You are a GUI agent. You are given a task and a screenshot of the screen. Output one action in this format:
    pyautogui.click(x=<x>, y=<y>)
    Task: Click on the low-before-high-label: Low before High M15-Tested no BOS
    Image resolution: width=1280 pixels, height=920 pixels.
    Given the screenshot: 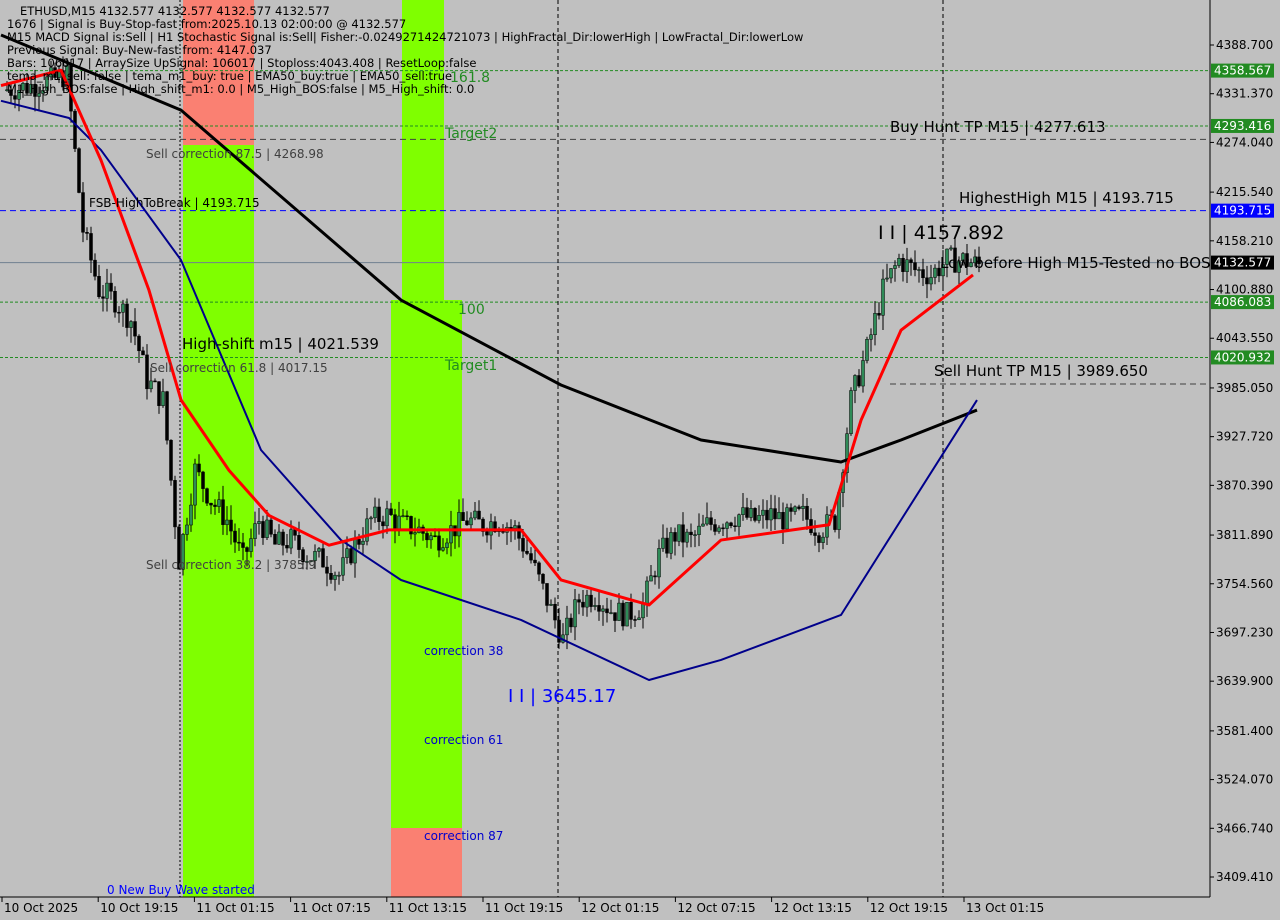 What is the action you would take?
    pyautogui.click(x=1075, y=263)
    